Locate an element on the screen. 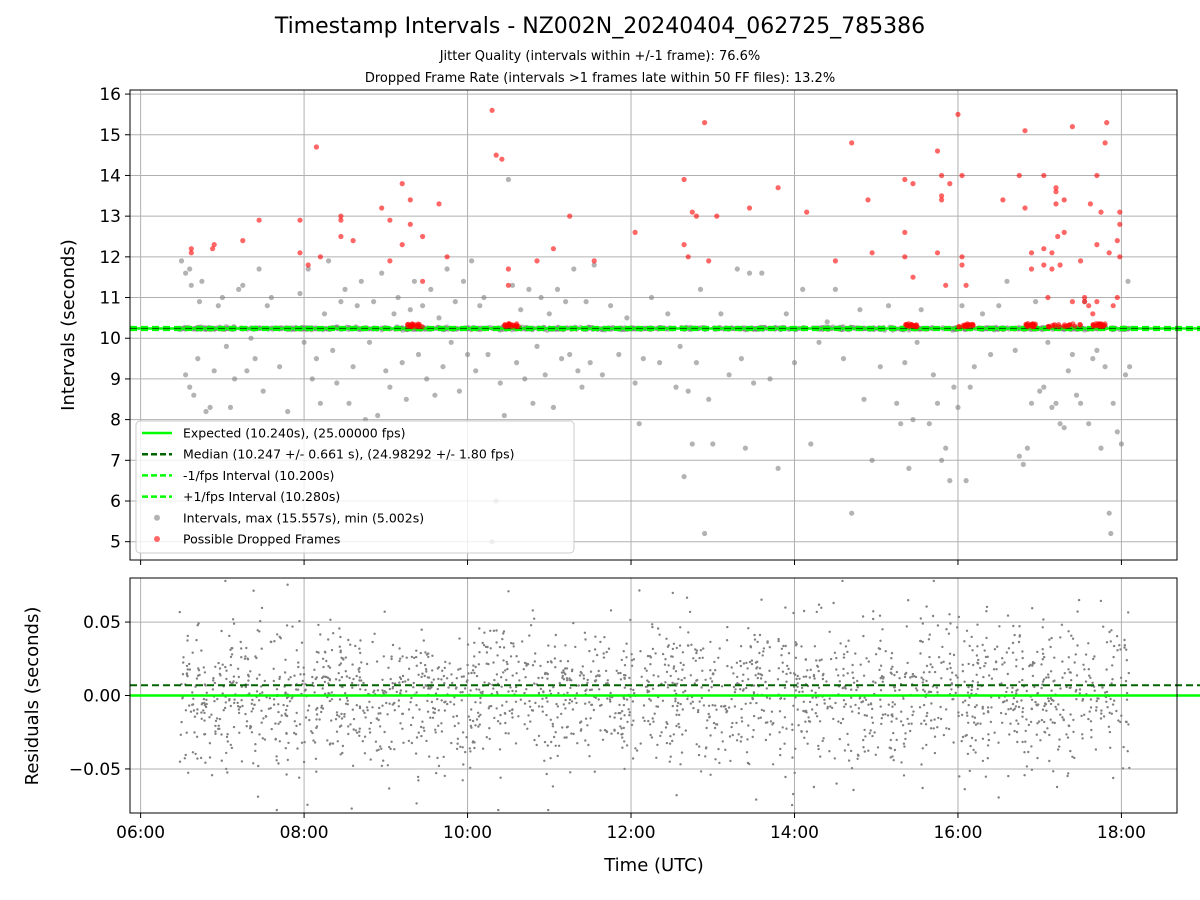 The image size is (1200, 900). intervals-y-tick-label: 10 is located at coordinates (110, 339).